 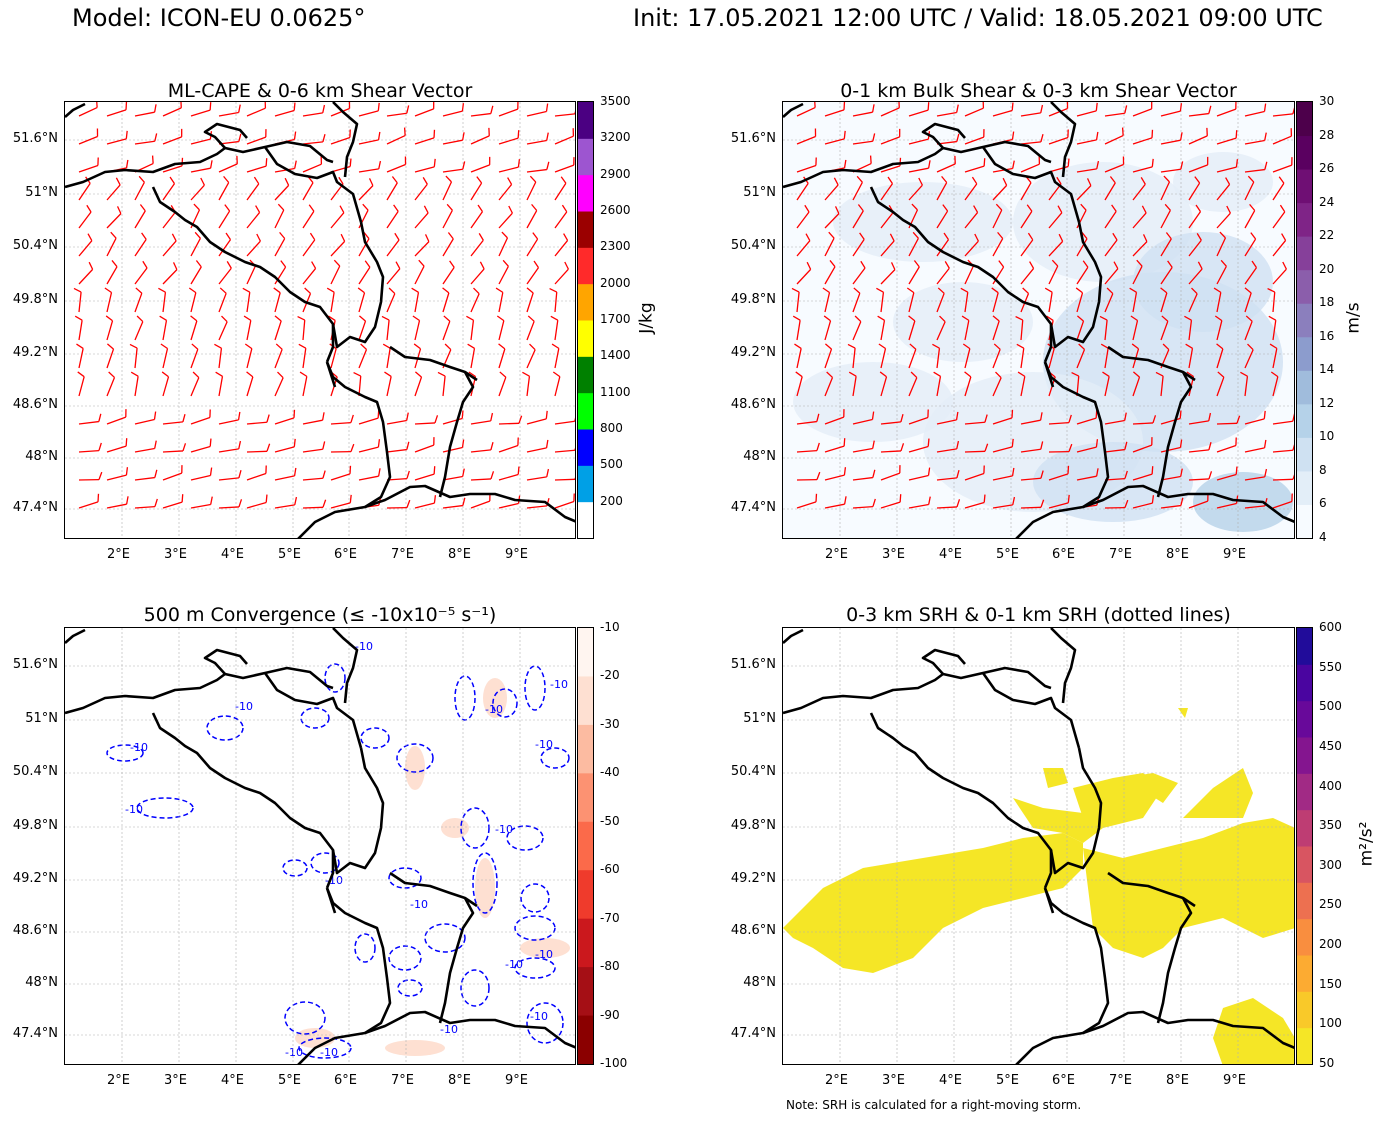 I want to click on conv-fill, so click(x=455, y=828).